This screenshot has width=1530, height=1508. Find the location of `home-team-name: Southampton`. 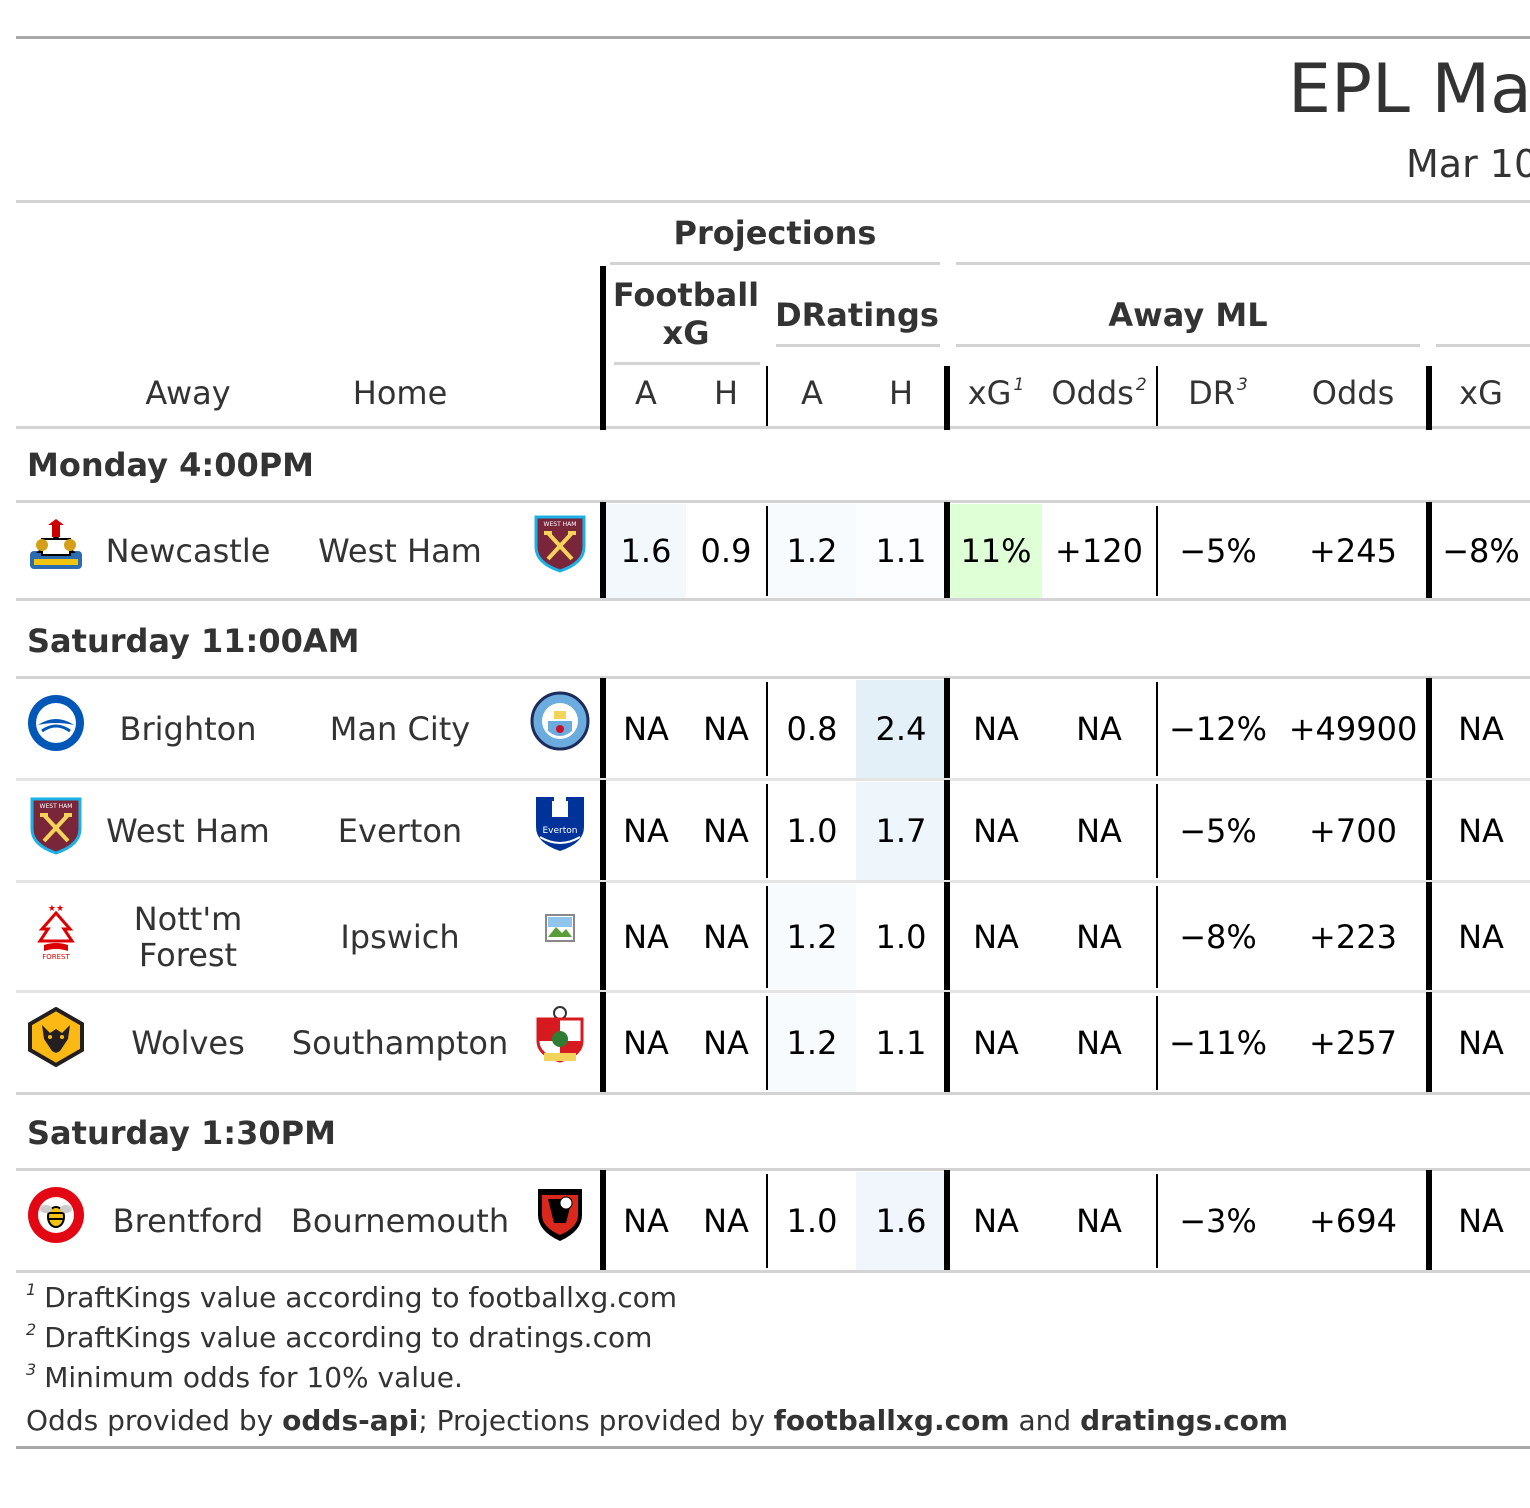

home-team-name: Southampton is located at coordinates (400, 1043).